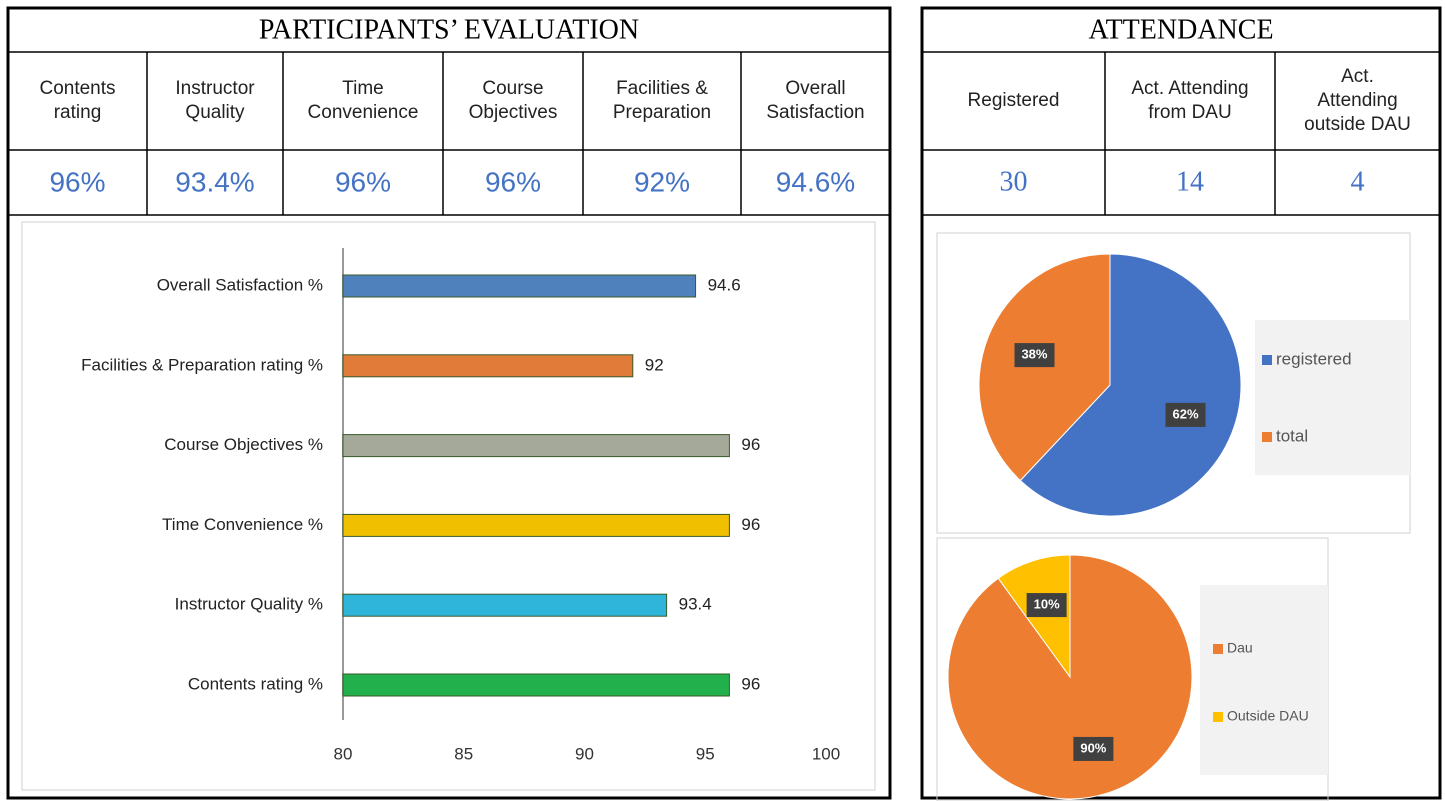 This screenshot has width=1445, height=801. What do you see at coordinates (449, 29) in the screenshot?
I see `table-title: PARTICIPANTS’ EVALUATION` at bounding box center [449, 29].